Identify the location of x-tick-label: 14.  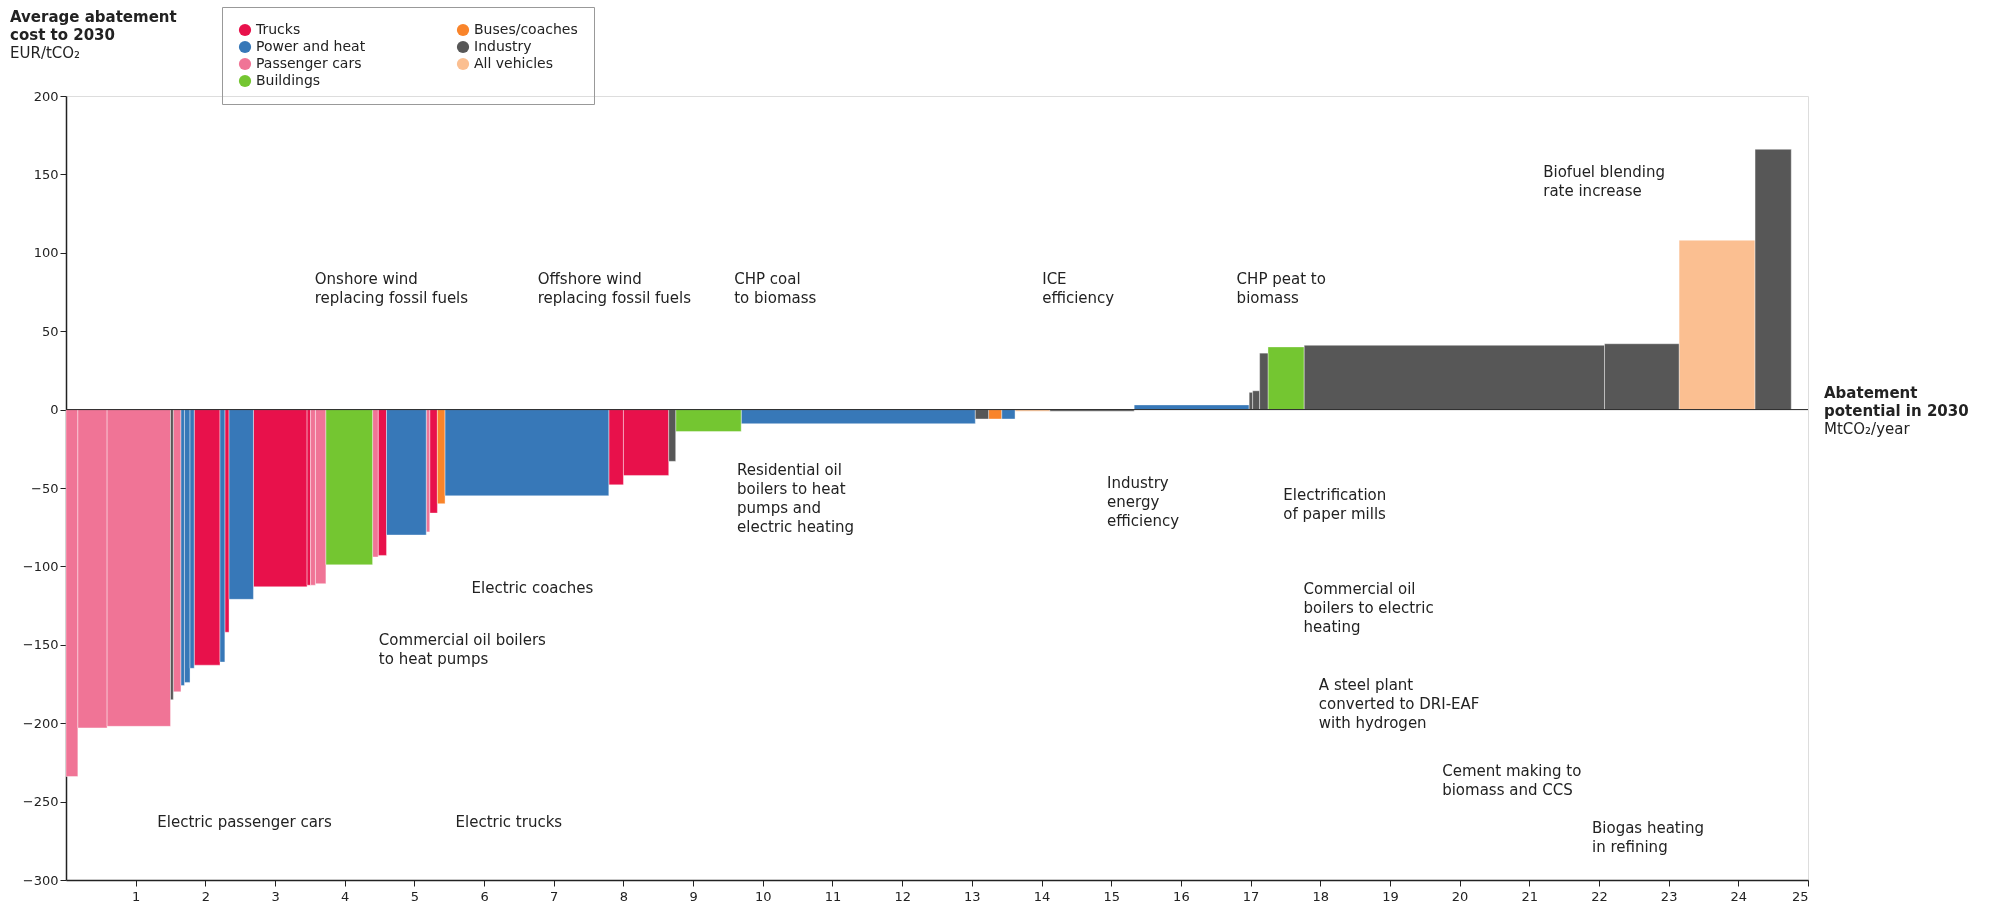
(1042, 896).